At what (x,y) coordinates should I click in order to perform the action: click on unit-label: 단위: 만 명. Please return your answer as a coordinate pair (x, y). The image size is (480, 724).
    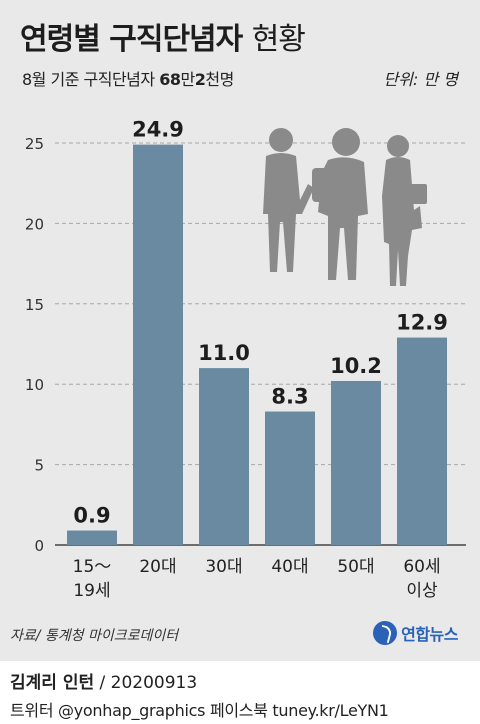
    Looking at the image, I should click on (420, 79).